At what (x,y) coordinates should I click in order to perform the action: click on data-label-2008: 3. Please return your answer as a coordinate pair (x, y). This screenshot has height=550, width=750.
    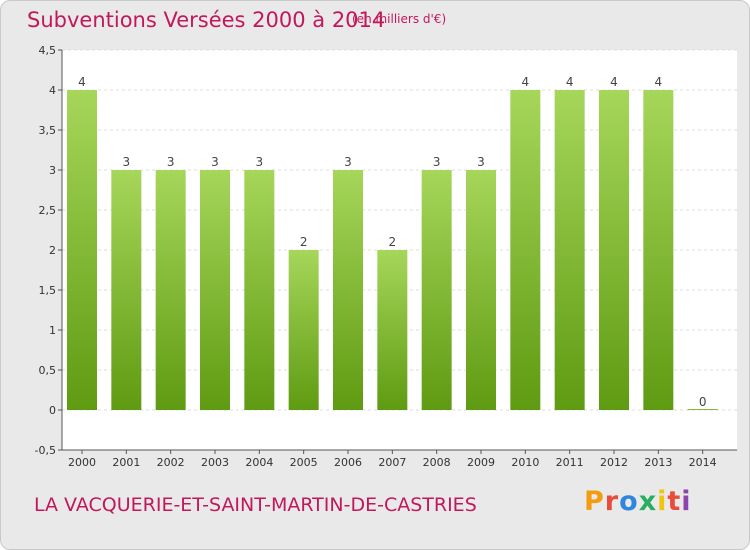
    Looking at the image, I should click on (437, 162).